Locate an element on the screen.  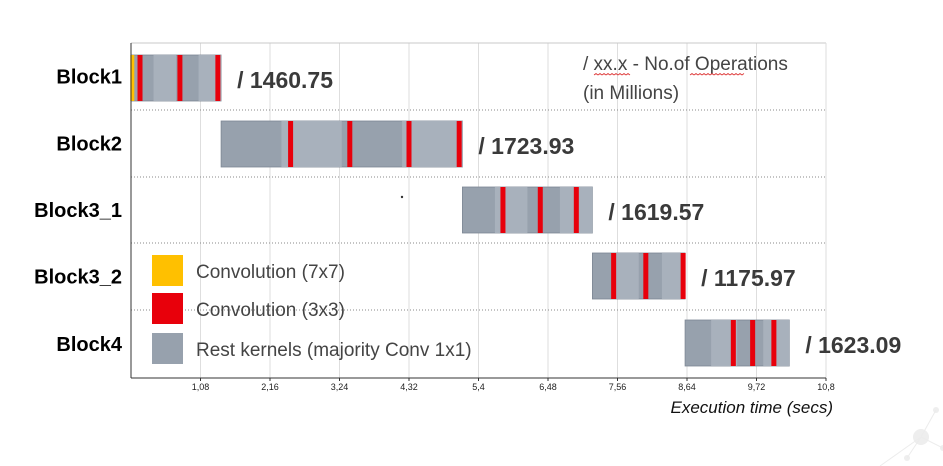
x-tick-label: 10,8 is located at coordinates (826, 387).